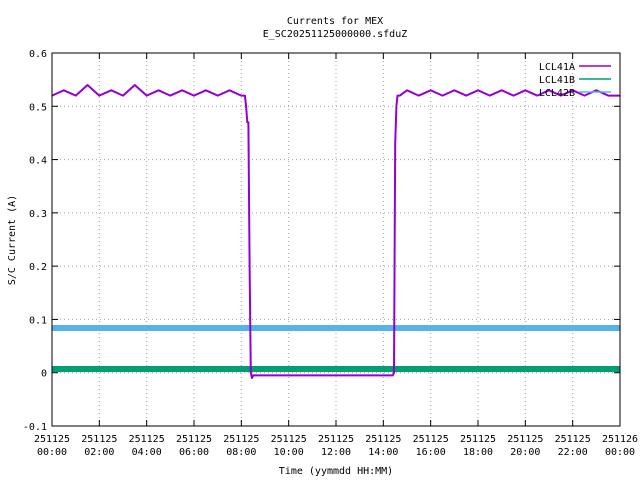 The height and width of the screenshot is (480, 640). What do you see at coordinates (38, 214) in the screenshot?
I see `y-tick-label: 0.3` at bounding box center [38, 214].